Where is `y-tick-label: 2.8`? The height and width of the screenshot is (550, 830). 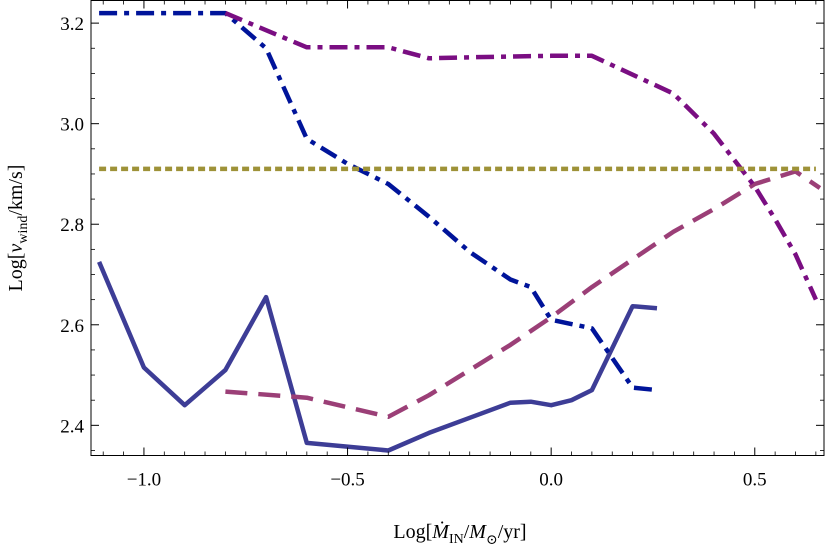
y-tick-label: 2.8 is located at coordinates (72, 225).